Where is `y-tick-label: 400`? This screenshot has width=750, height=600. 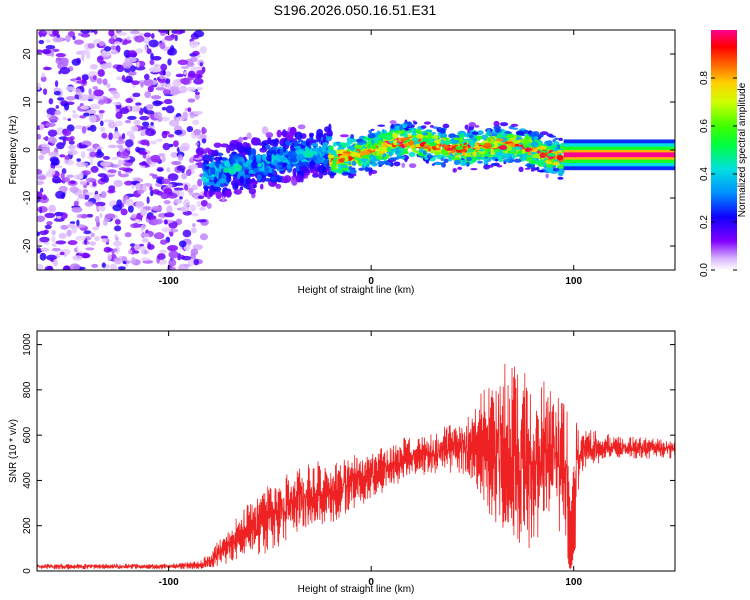 y-tick-label: 400 is located at coordinates (27, 480).